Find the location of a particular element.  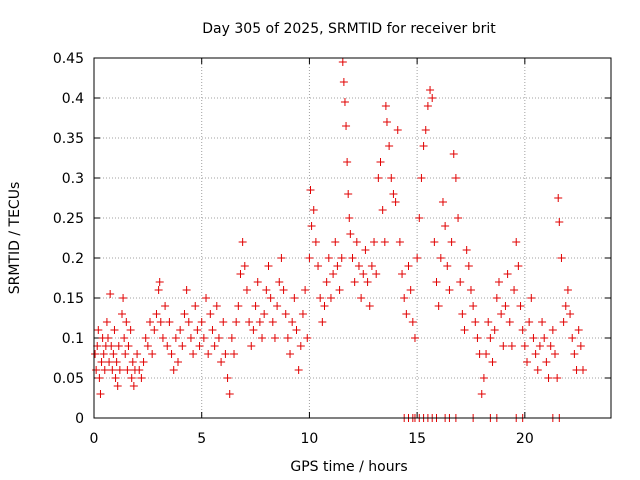

x-axis-label: GPS time / hours is located at coordinates (348, 467).